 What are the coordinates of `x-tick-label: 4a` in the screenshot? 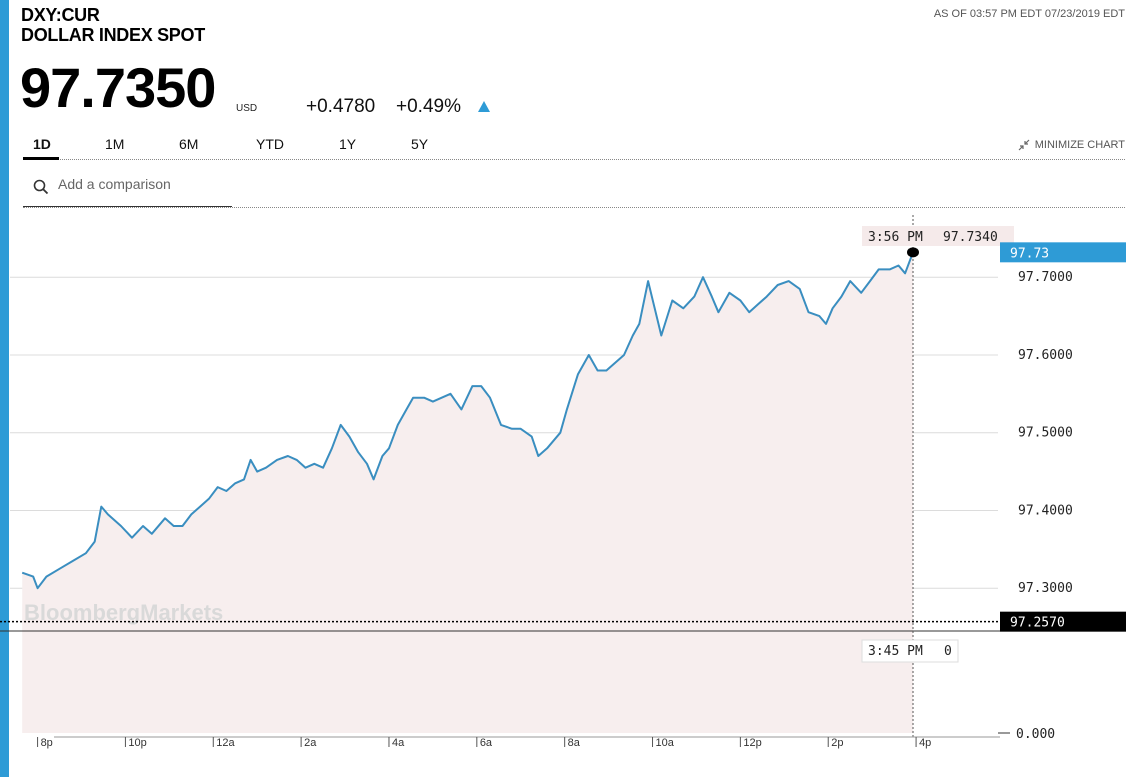 It's located at (398, 743).